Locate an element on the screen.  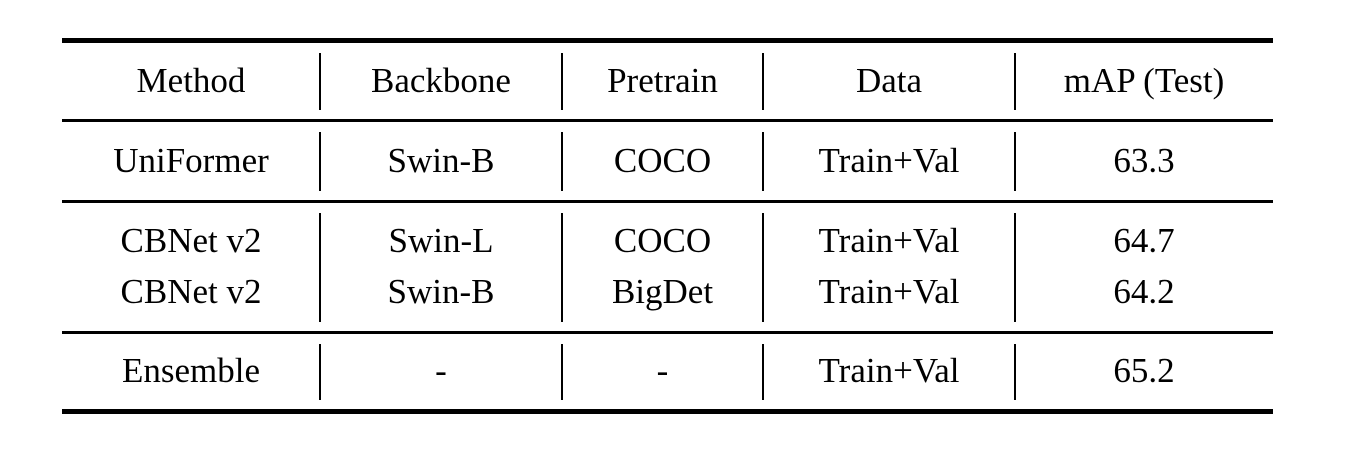
header-cell-map-test: mAP (Test) is located at coordinates (1143, 81).